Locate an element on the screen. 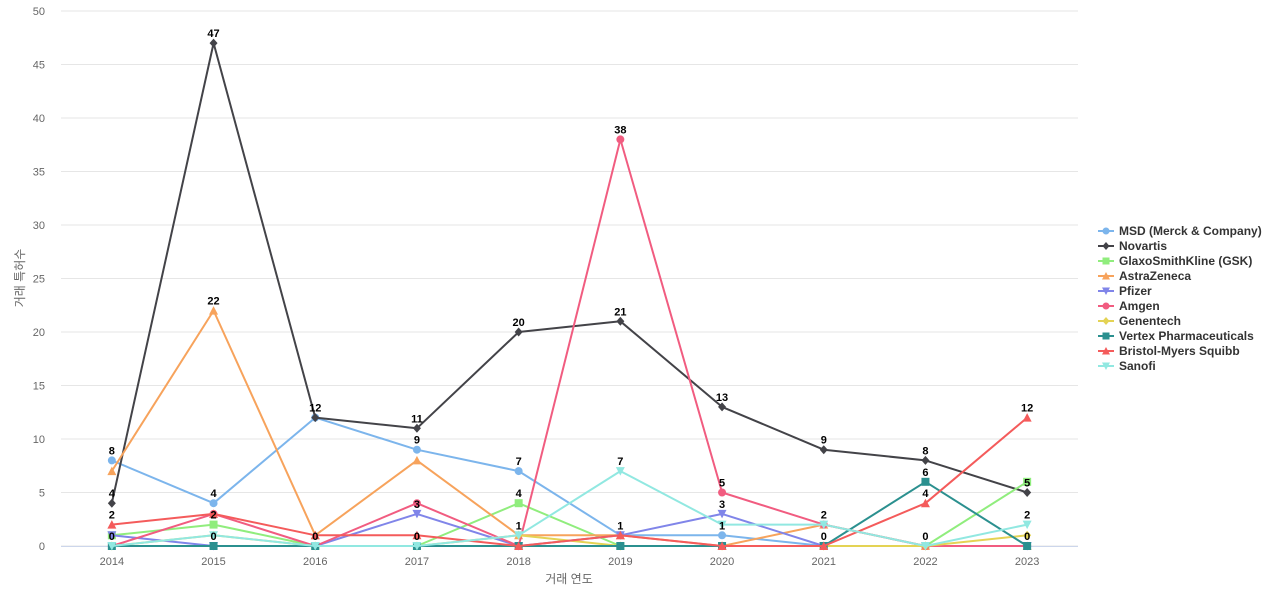 Image resolution: width=1280 pixels, height=600 pixels. legend-item-bristol-myers-squibb: Bristol-Myers Squibb is located at coordinates (1169, 351).